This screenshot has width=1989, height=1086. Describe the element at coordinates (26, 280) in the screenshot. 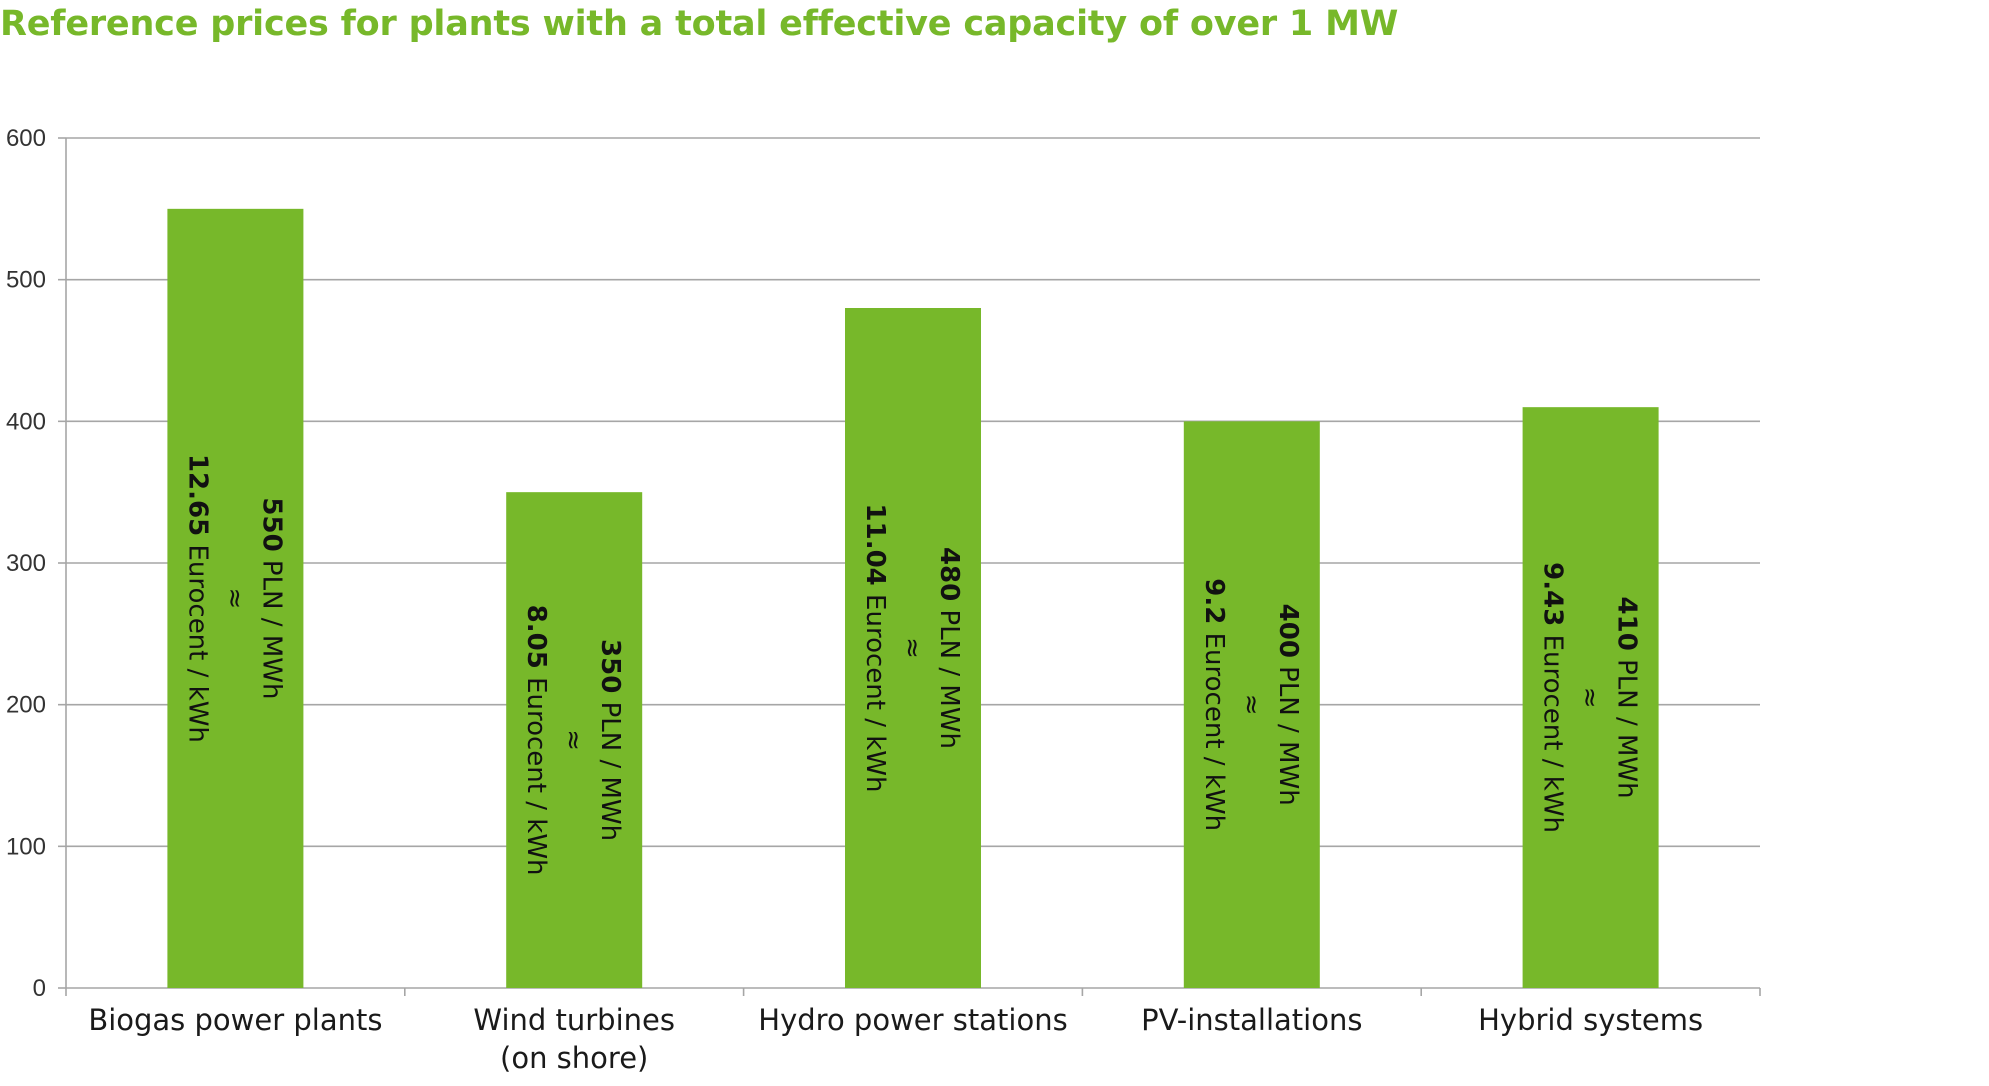

I see `y-tick-label: 500` at that location.